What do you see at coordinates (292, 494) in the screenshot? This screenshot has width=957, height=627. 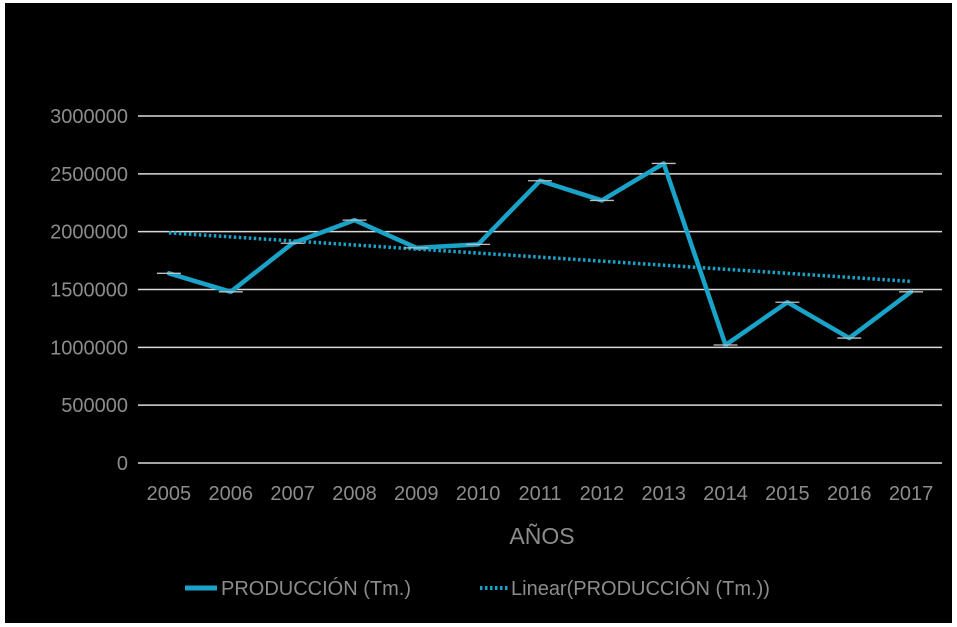 I see `x-tick-label: 2007` at bounding box center [292, 494].